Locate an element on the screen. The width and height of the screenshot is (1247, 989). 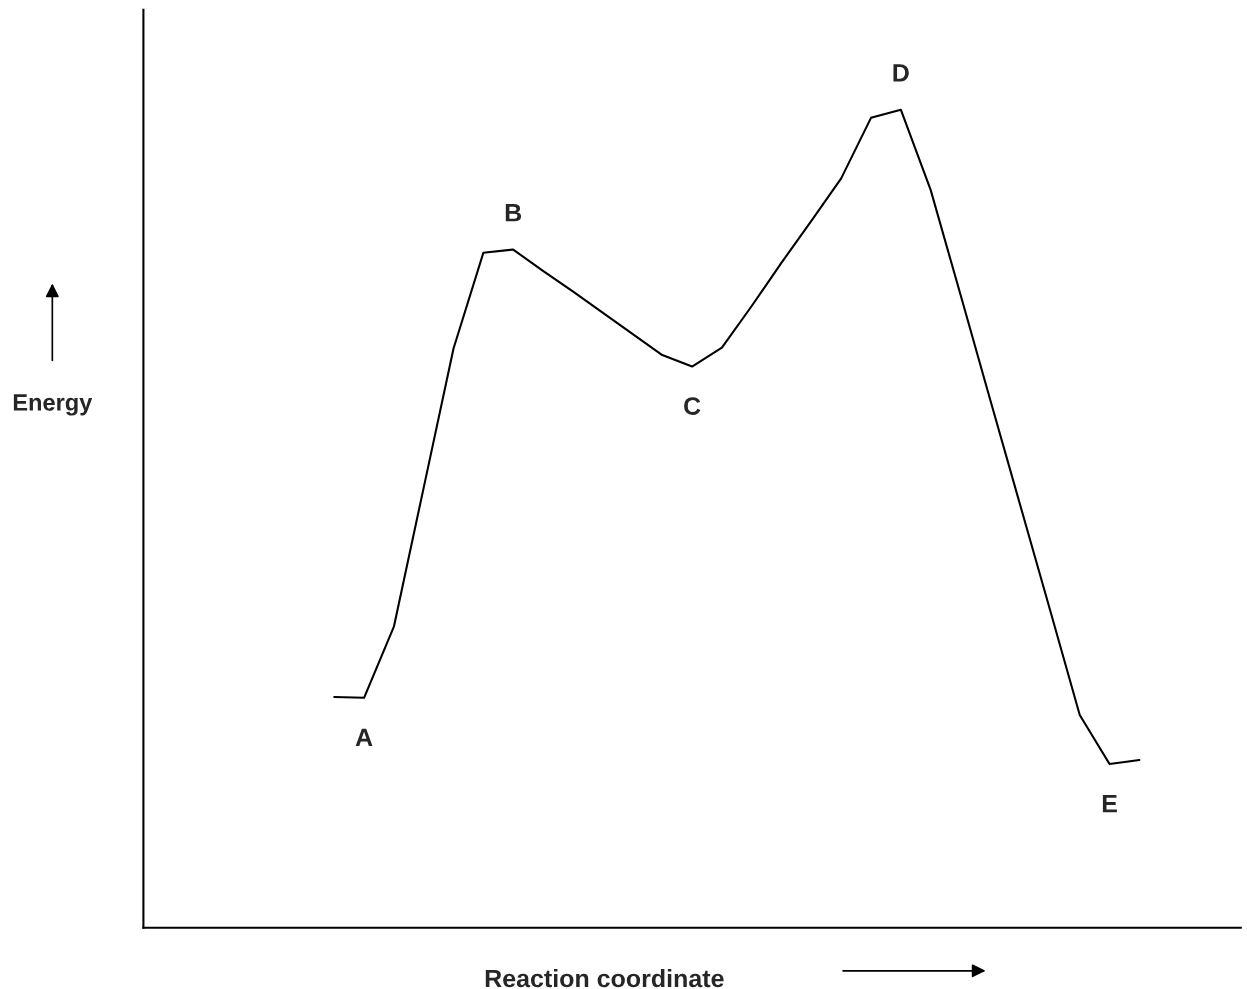
annotation: E is located at coordinates (1109, 804).